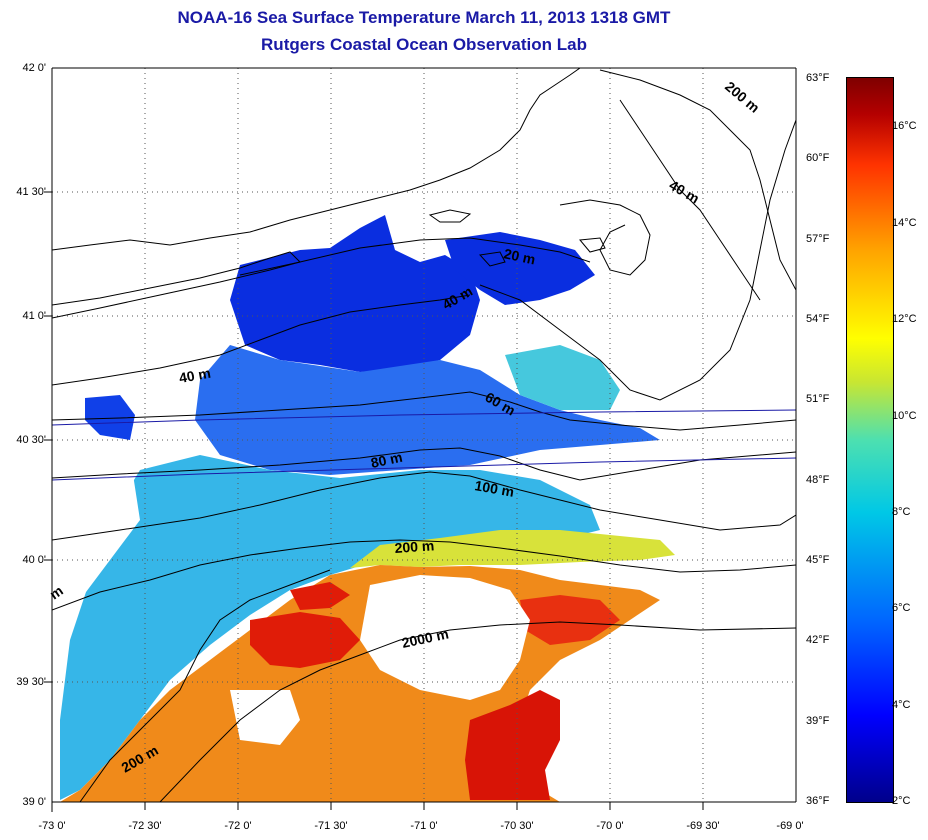 The image size is (928, 840). What do you see at coordinates (512, 549) in the screenshot?
I see `sst-frontal-band` at bounding box center [512, 549].